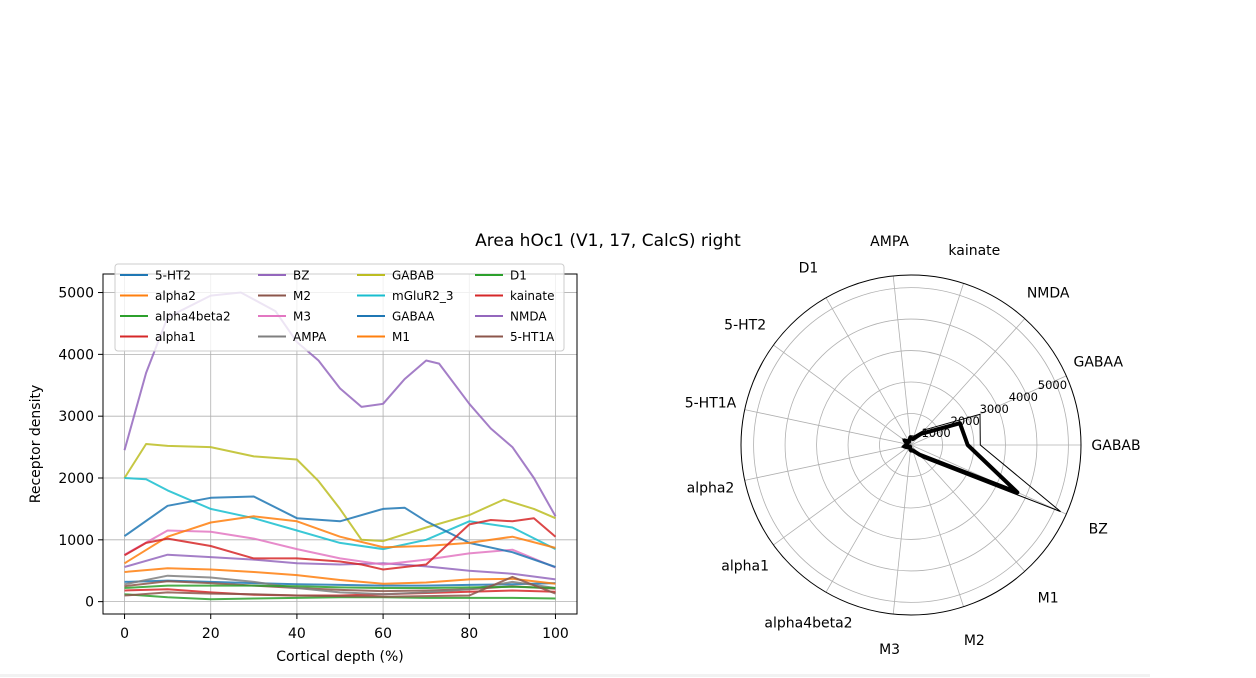  I want to click on radar-grid, so click(911, 445).